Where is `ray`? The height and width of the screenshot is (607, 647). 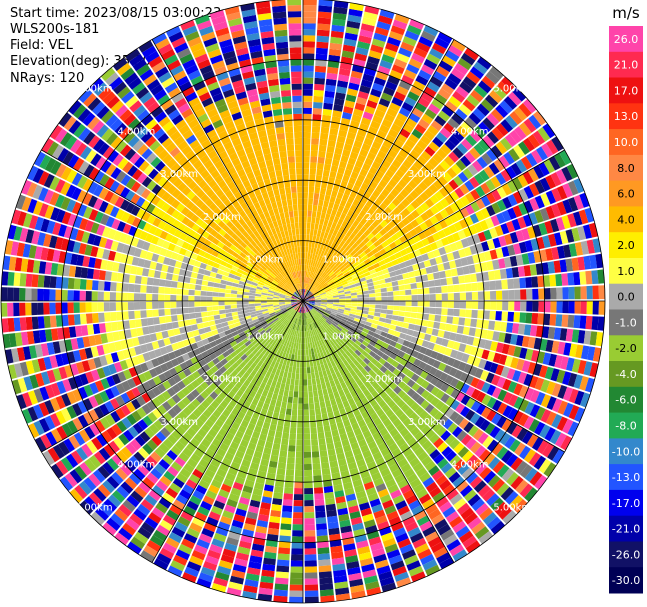 ray is located at coordinates (452, 269).